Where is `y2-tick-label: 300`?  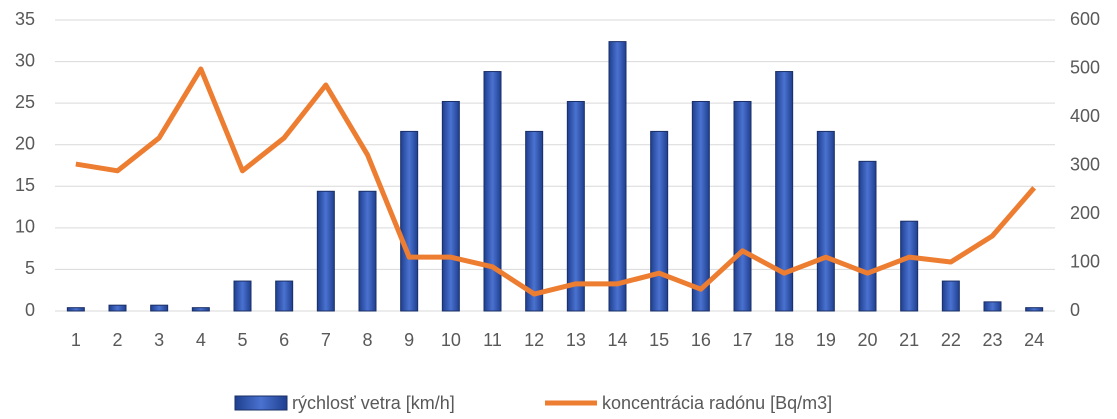
y2-tick-label: 300 is located at coordinates (1085, 164).